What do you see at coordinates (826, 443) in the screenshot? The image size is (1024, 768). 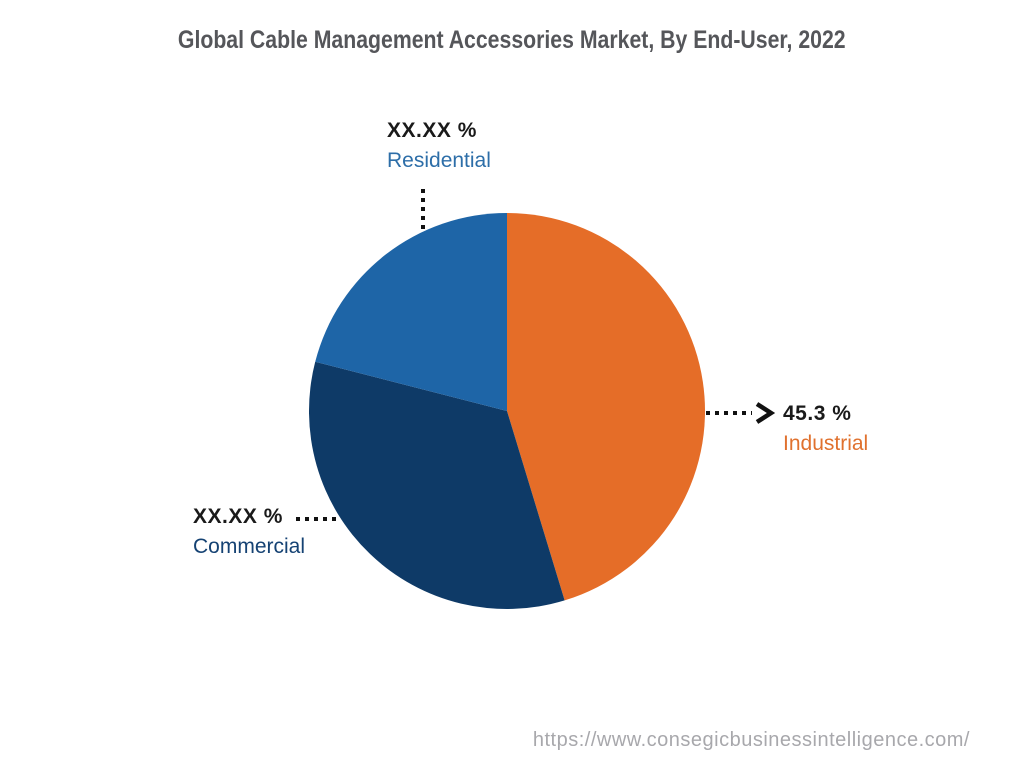 I see `industrial-name-label: Industrial` at bounding box center [826, 443].